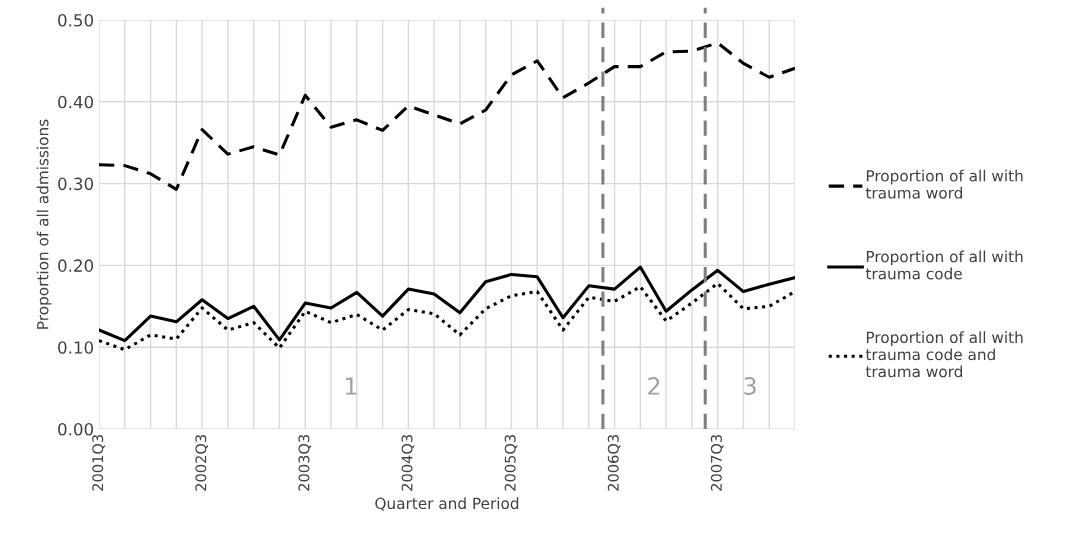 The image size is (1077, 550). What do you see at coordinates (76, 184) in the screenshot?
I see `y-tick-label: 0.30` at bounding box center [76, 184].